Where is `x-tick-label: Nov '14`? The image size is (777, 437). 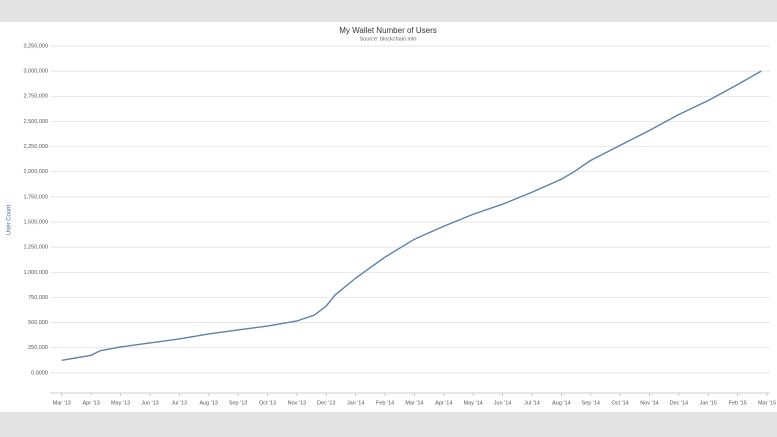 x-tick-label: Nov '14 is located at coordinates (649, 403).